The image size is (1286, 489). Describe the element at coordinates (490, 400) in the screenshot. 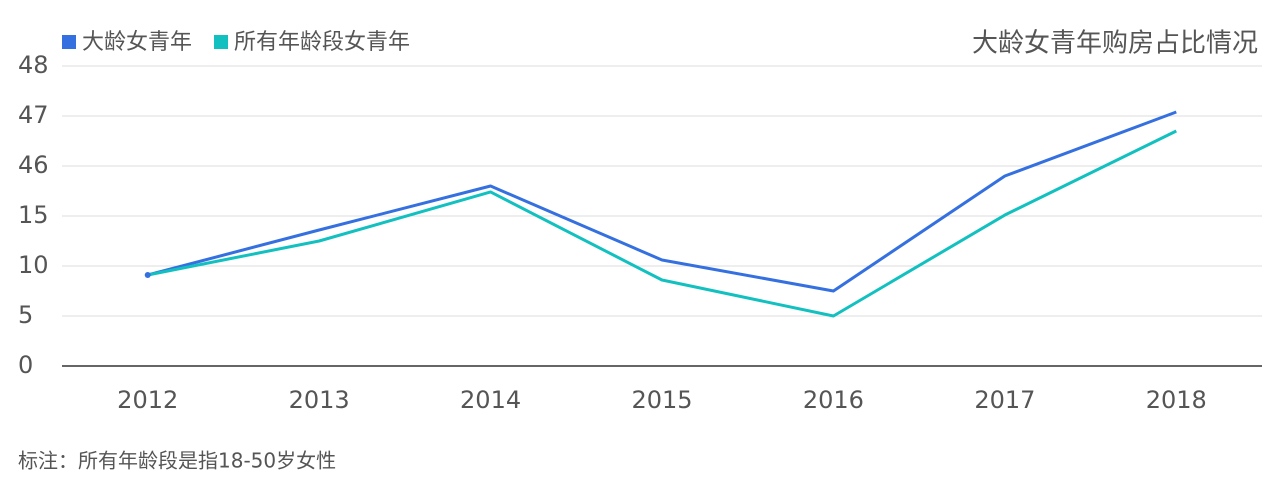

I see `x-tick-label: 2014` at that location.